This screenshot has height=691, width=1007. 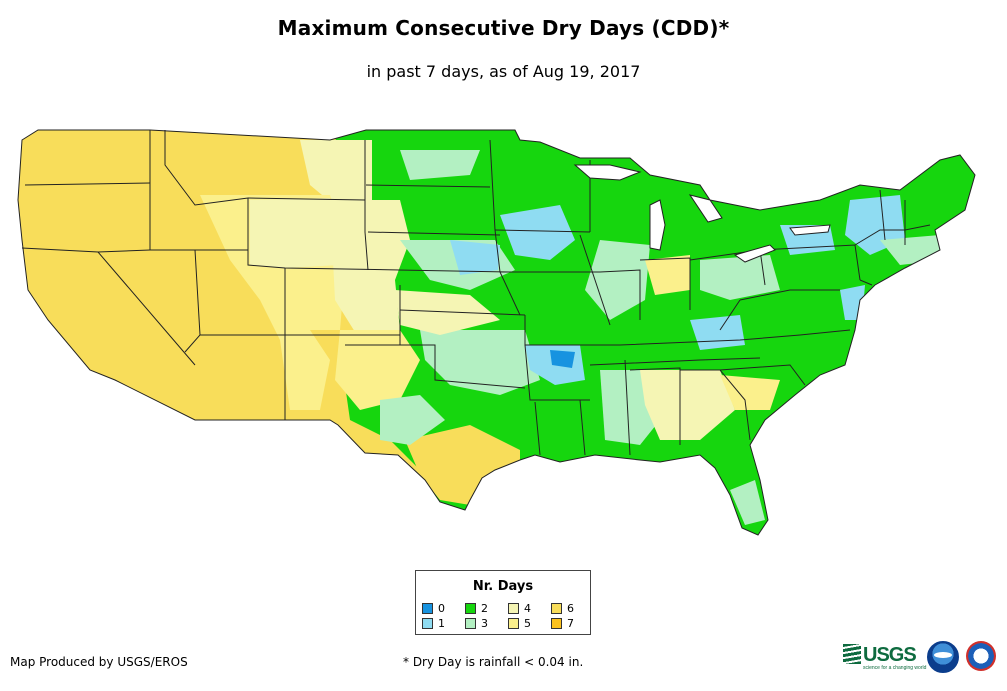 I want to click on legend-item: 0, so click(x=433, y=609).